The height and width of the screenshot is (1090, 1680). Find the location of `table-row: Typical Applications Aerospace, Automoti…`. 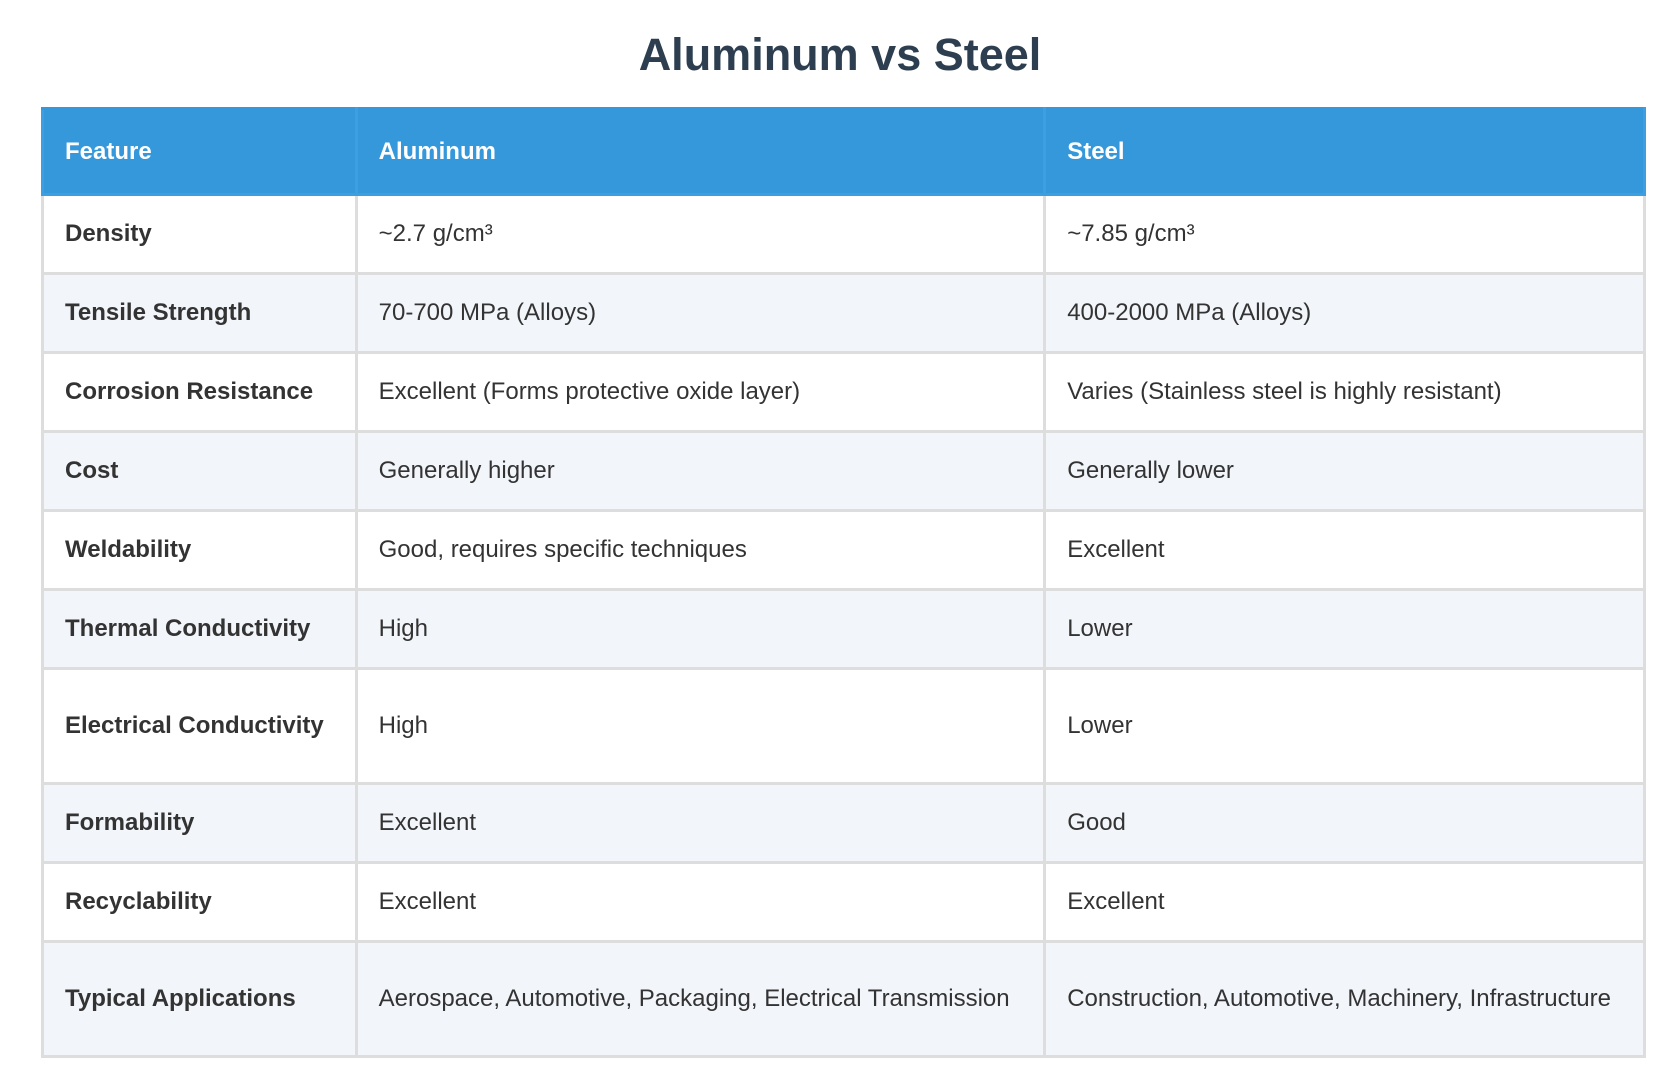

table-row: Typical Applications Aerospace, Automoti… is located at coordinates (843, 999).